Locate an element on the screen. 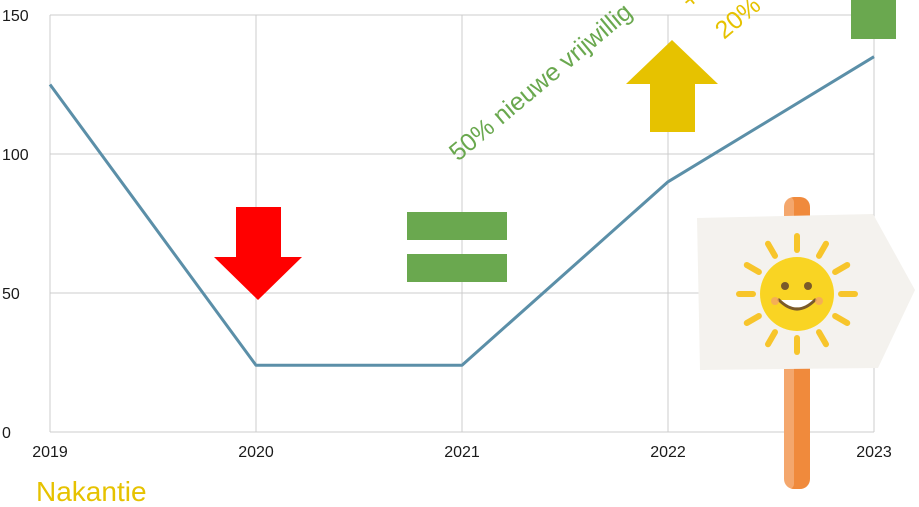 This screenshot has width=919, height=507. x-tick-label: 2021 is located at coordinates (462, 452).